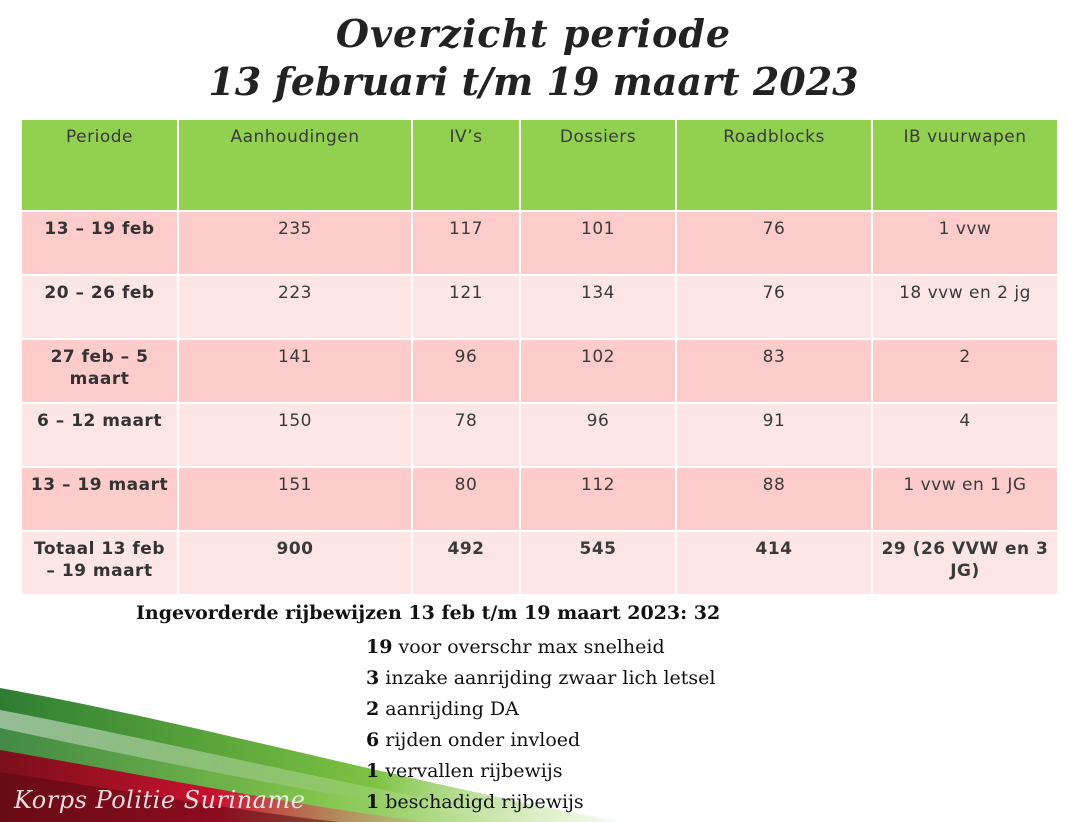  What do you see at coordinates (295, 563) in the screenshot?
I see `table-cell: 900` at bounding box center [295, 563].